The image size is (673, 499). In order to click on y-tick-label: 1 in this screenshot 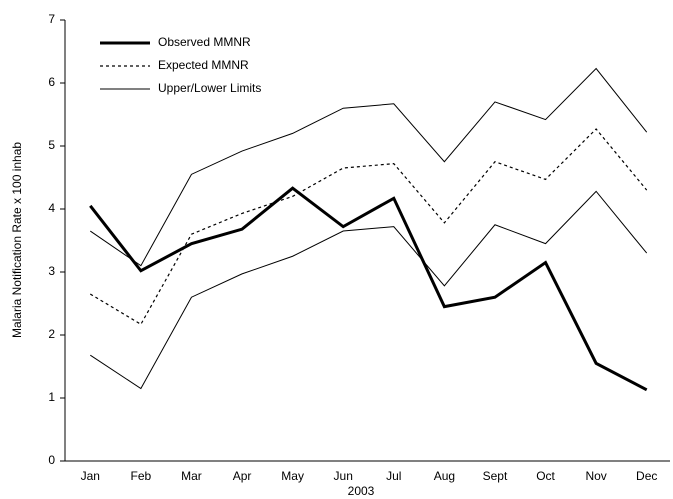, I will do `click(51, 397)`.